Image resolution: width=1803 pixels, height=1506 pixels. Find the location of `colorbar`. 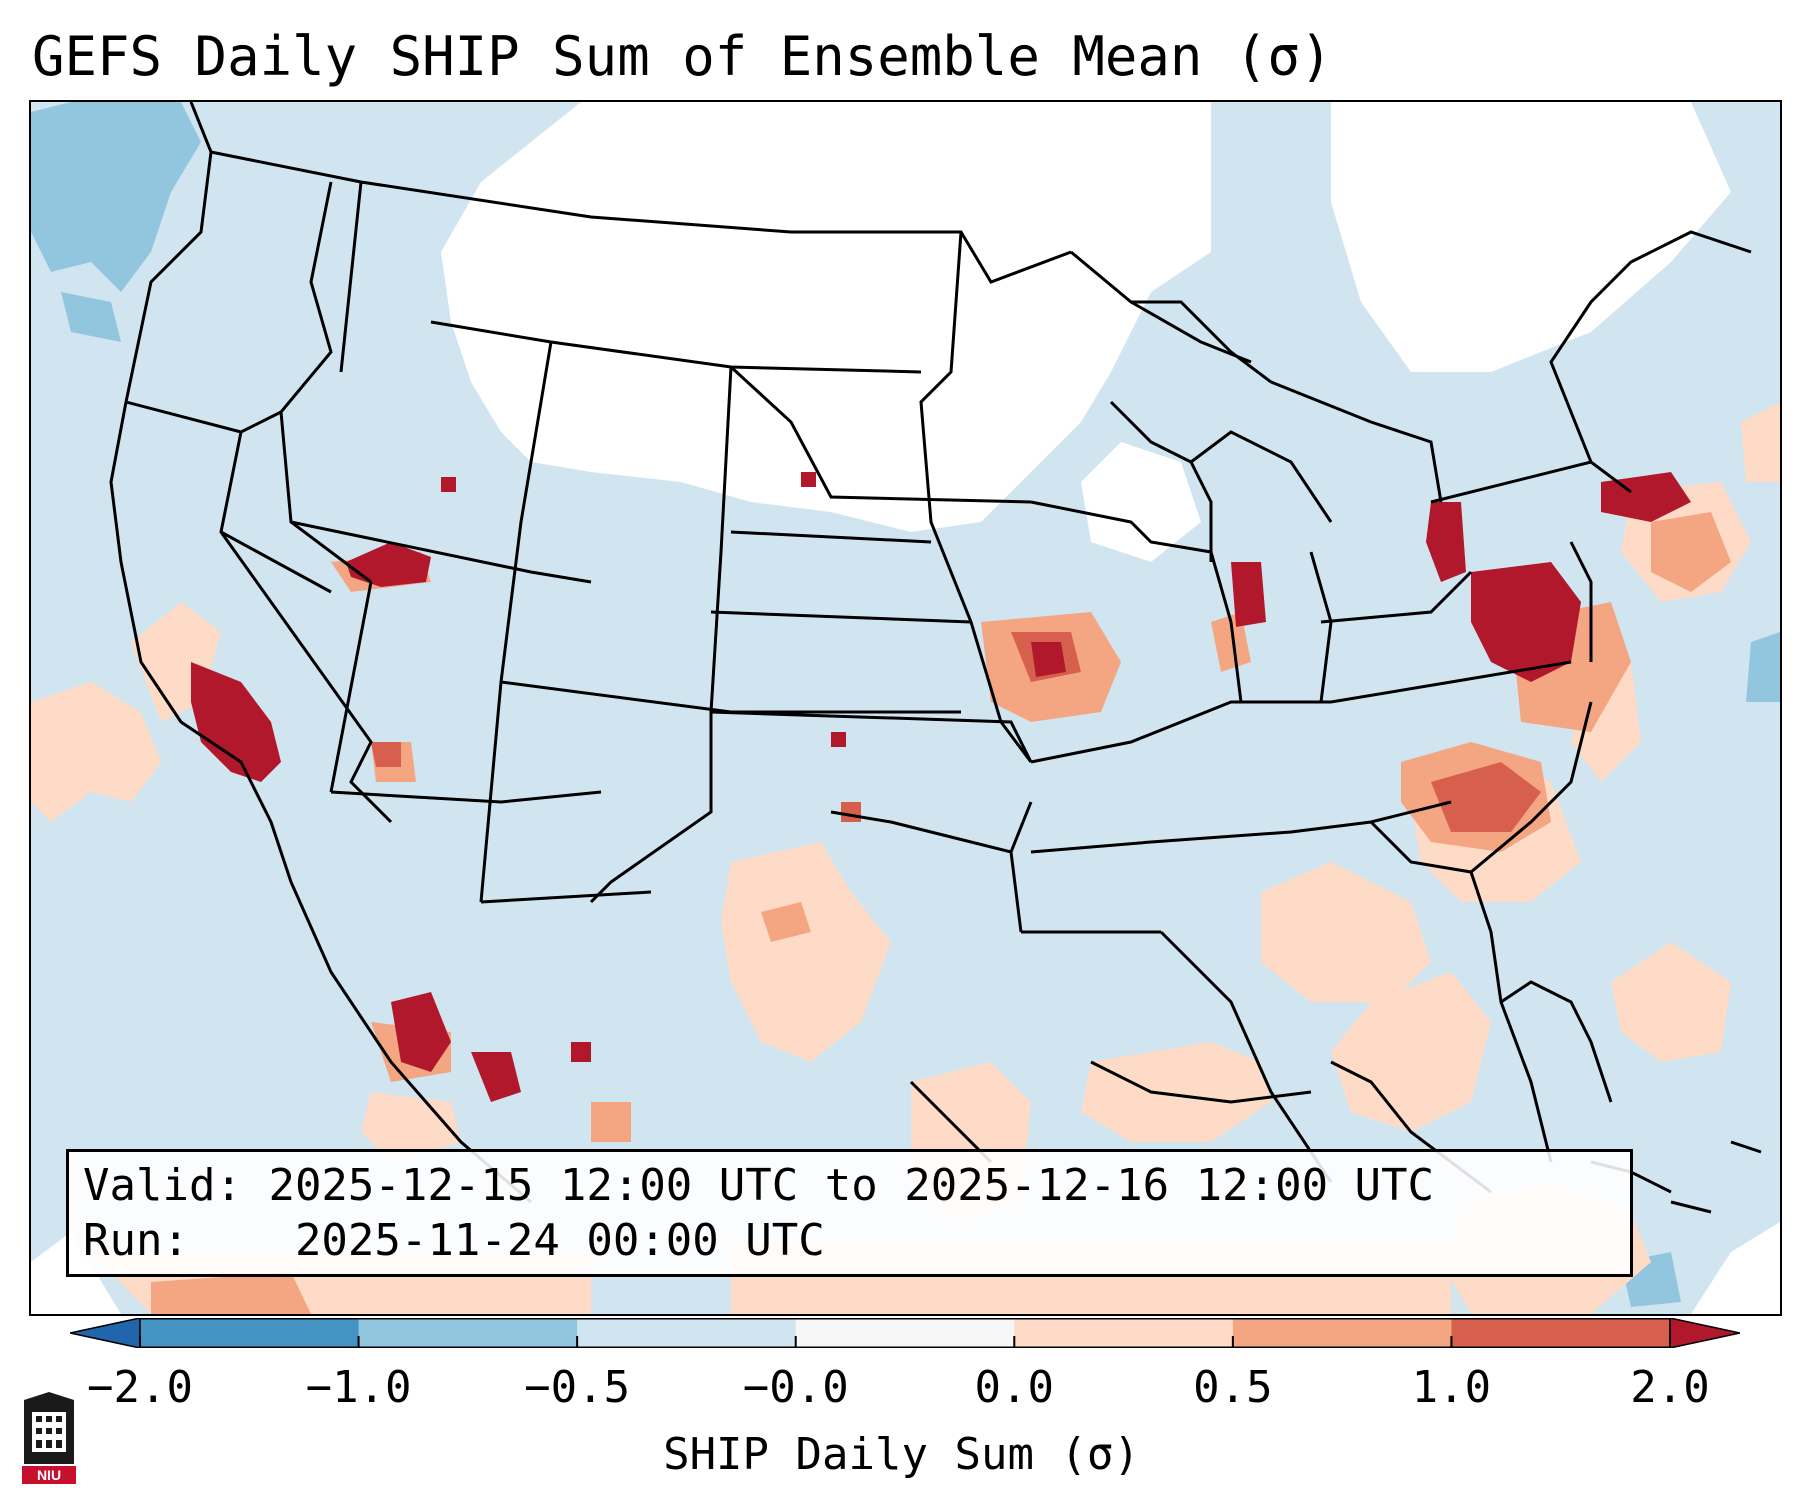

colorbar is located at coordinates (905, 1333).